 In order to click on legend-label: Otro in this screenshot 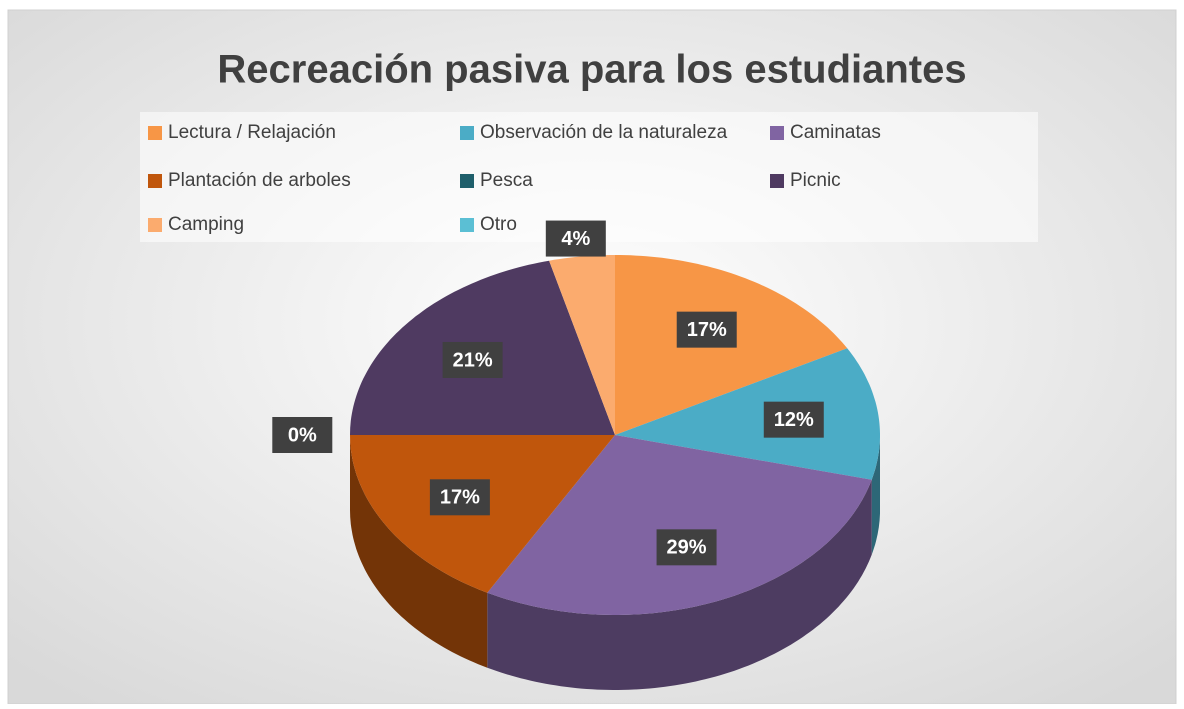, I will do `click(498, 224)`.